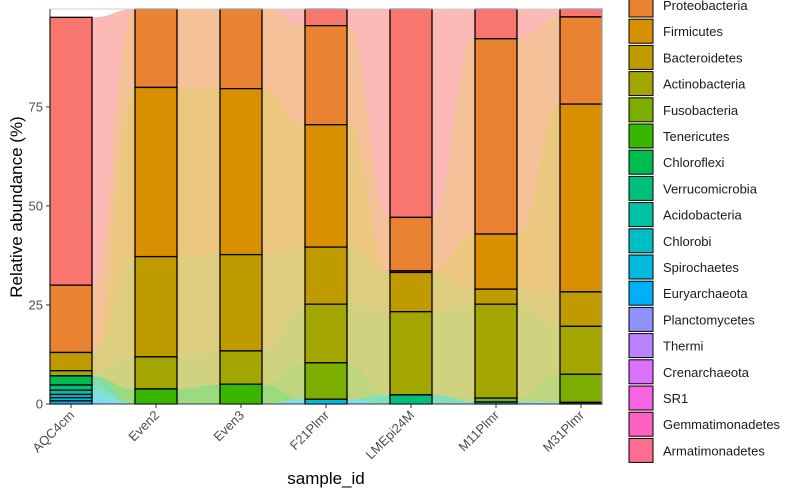 The width and height of the screenshot is (800, 499). What do you see at coordinates (641, 188) in the screenshot?
I see `legend-key-verrucomicrobia` at bounding box center [641, 188].